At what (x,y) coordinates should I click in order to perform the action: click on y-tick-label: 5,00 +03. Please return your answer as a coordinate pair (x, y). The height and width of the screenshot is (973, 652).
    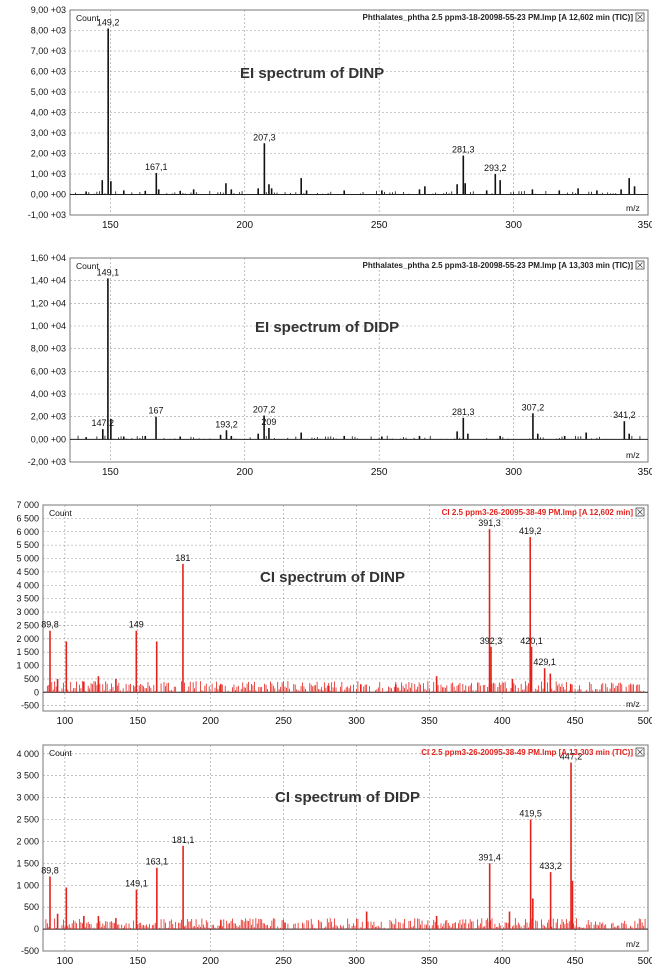
    Looking at the image, I should click on (48, 92).